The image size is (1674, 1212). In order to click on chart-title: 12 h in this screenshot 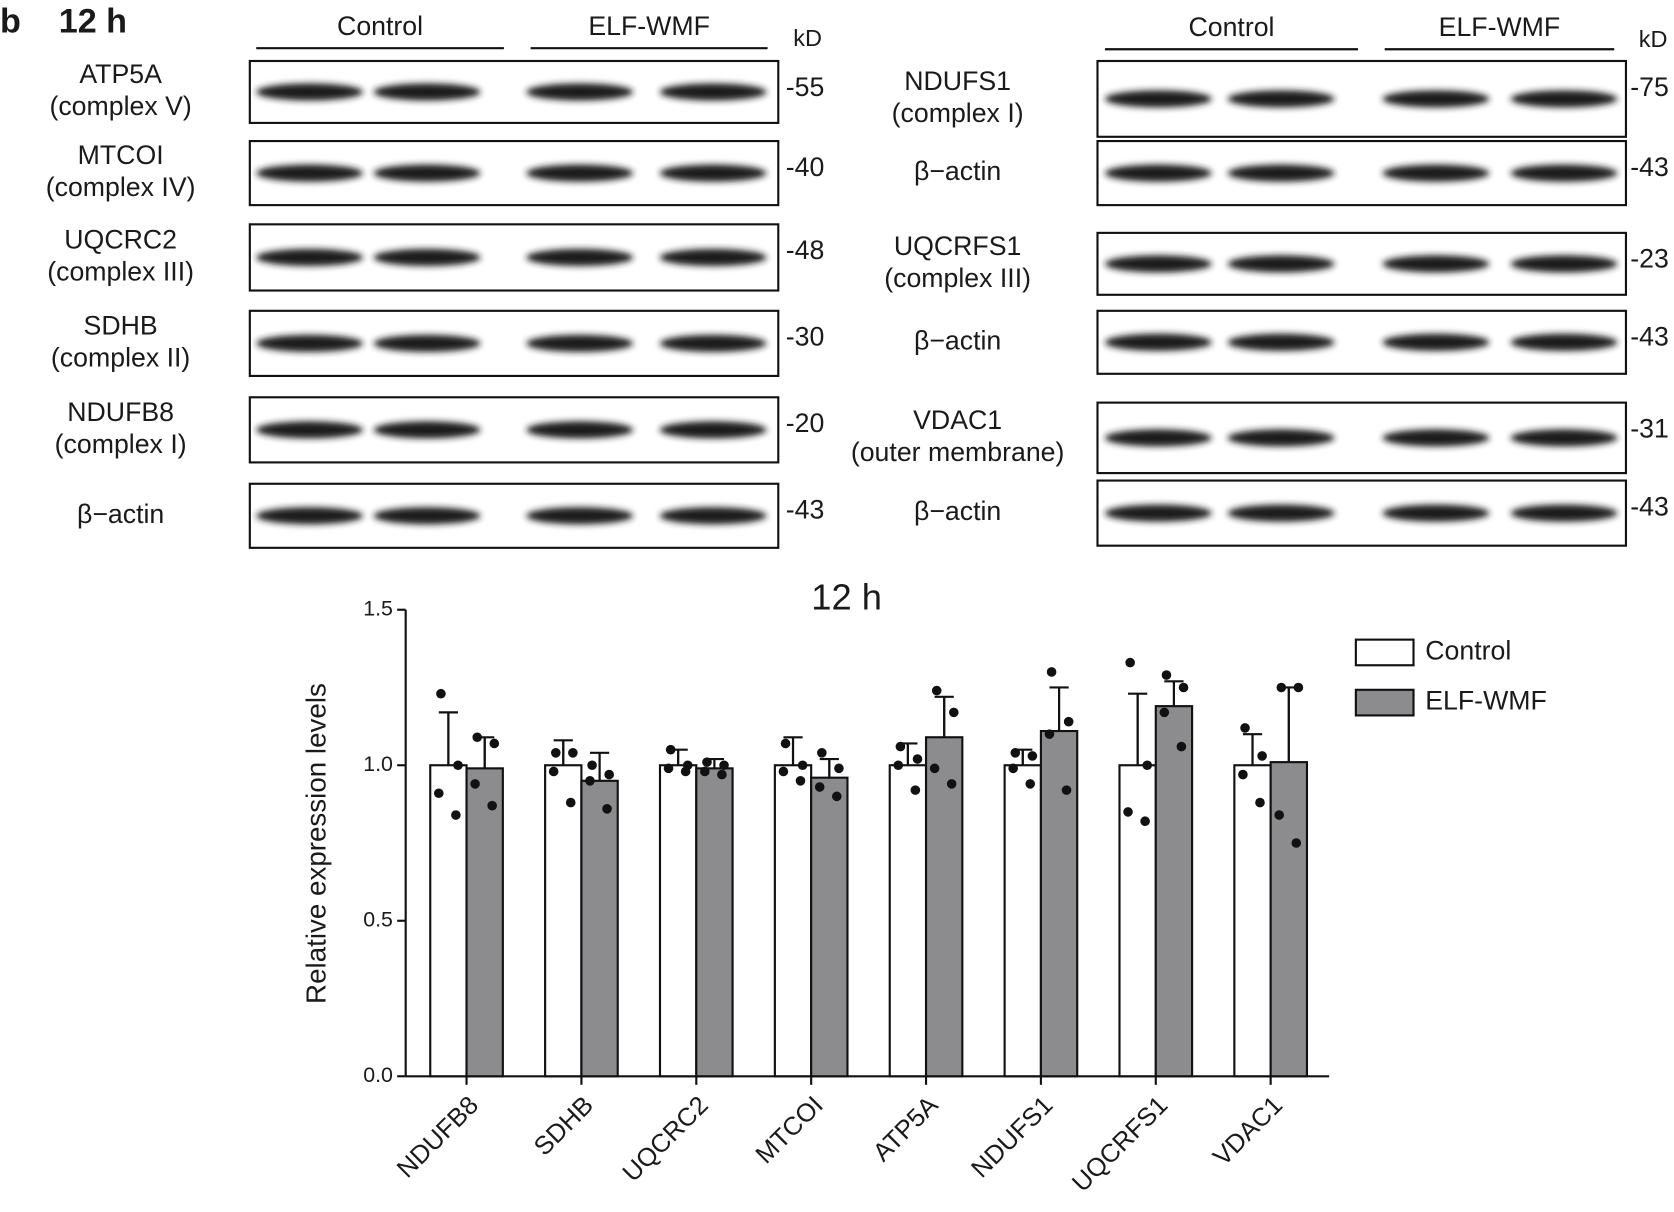, I will do `click(846, 597)`.